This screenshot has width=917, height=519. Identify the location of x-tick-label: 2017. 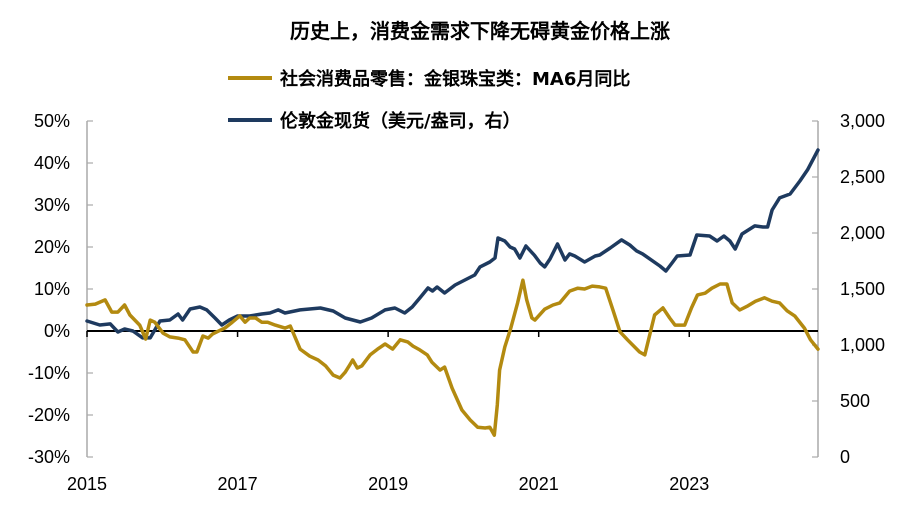
(238, 484).